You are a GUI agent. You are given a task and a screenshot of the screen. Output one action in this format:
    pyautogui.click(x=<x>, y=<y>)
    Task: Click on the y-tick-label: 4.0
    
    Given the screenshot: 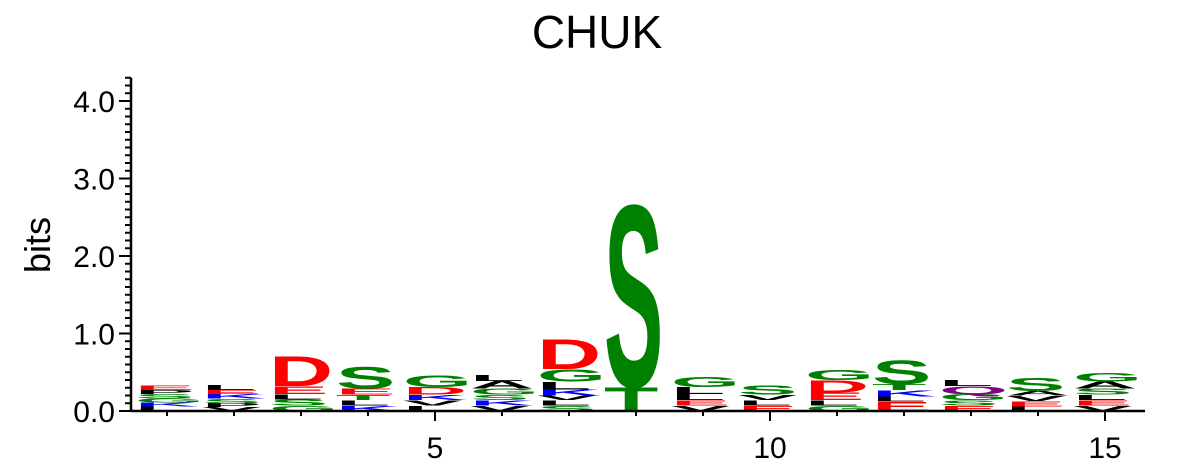 What is the action you would take?
    pyautogui.click(x=94, y=102)
    